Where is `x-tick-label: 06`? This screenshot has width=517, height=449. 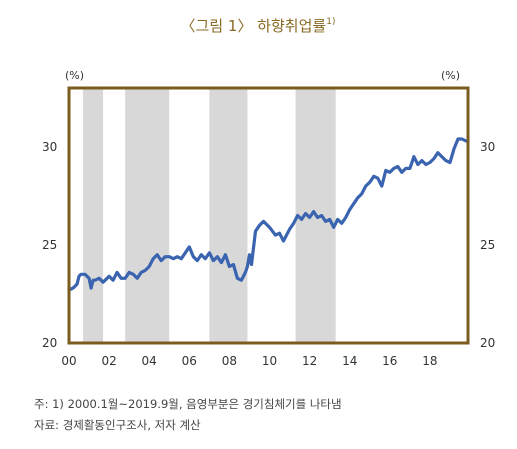
x-tick-label: 06 is located at coordinates (189, 361).